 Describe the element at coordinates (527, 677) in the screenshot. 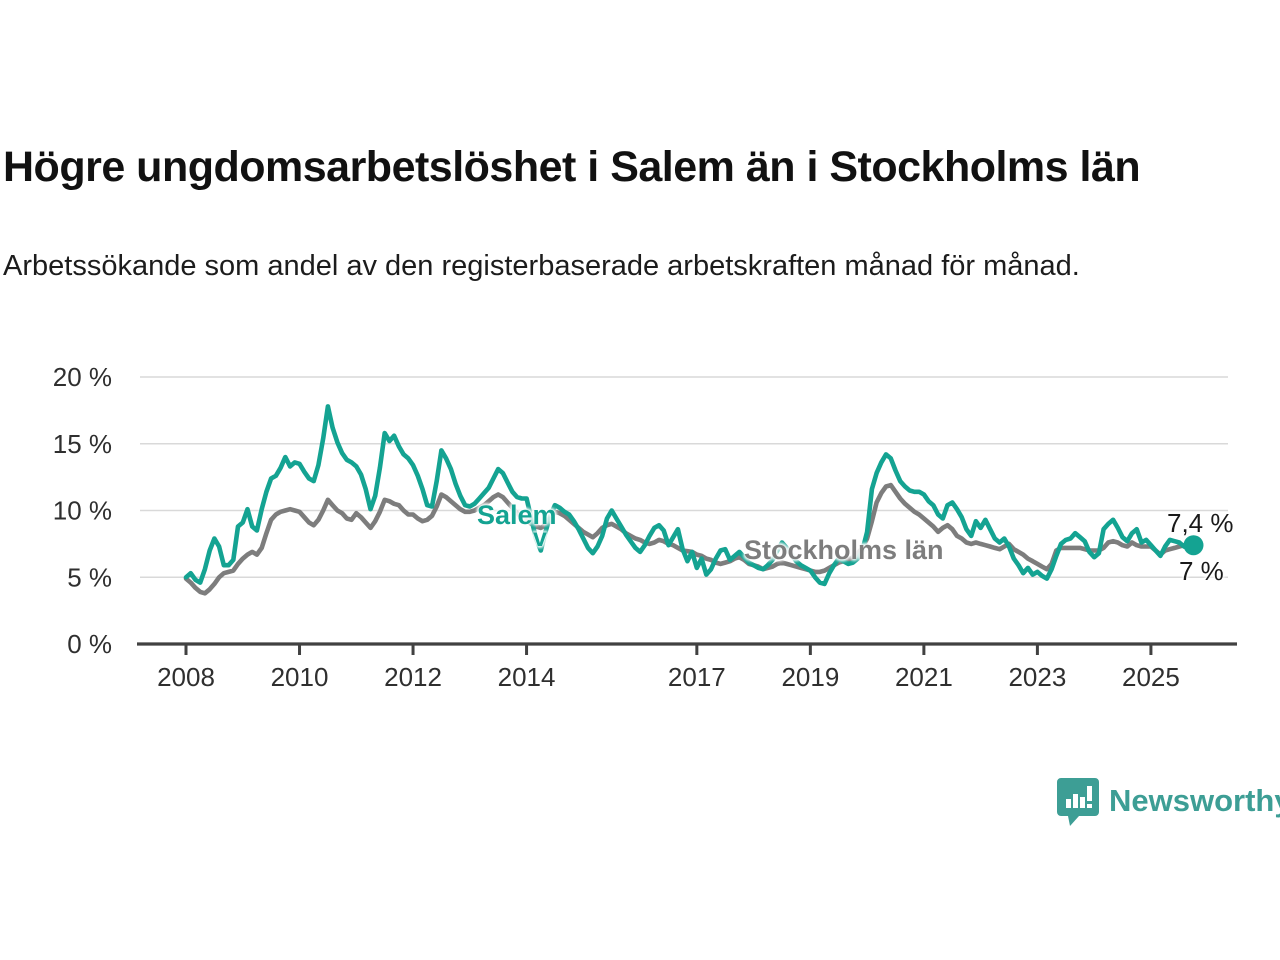

I see `x-axis-tick-label: 2014` at that location.